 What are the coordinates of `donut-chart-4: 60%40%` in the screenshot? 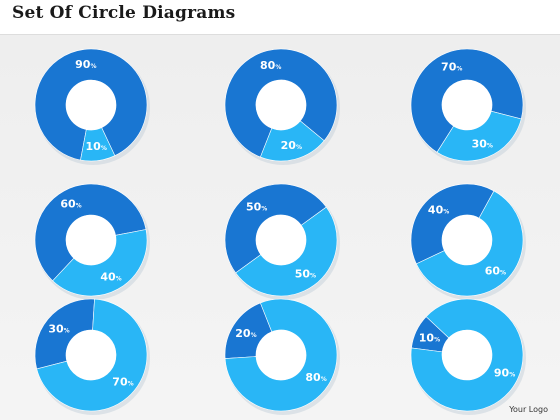 It's located at (92, 241).